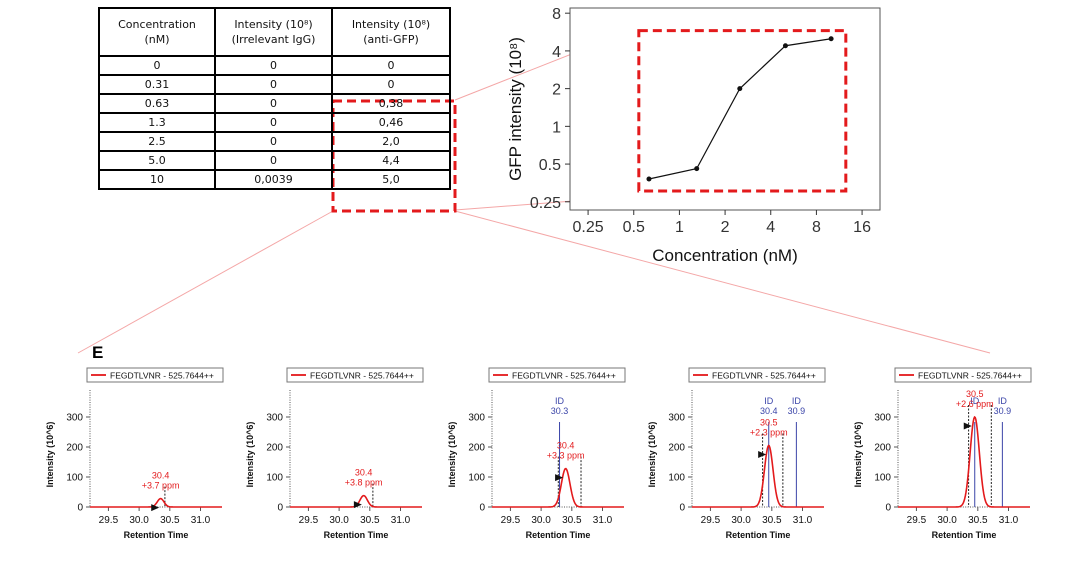 The image size is (1080, 561). Describe the element at coordinates (679, 227) in the screenshot. I see `x-tick-label: 1` at that location.